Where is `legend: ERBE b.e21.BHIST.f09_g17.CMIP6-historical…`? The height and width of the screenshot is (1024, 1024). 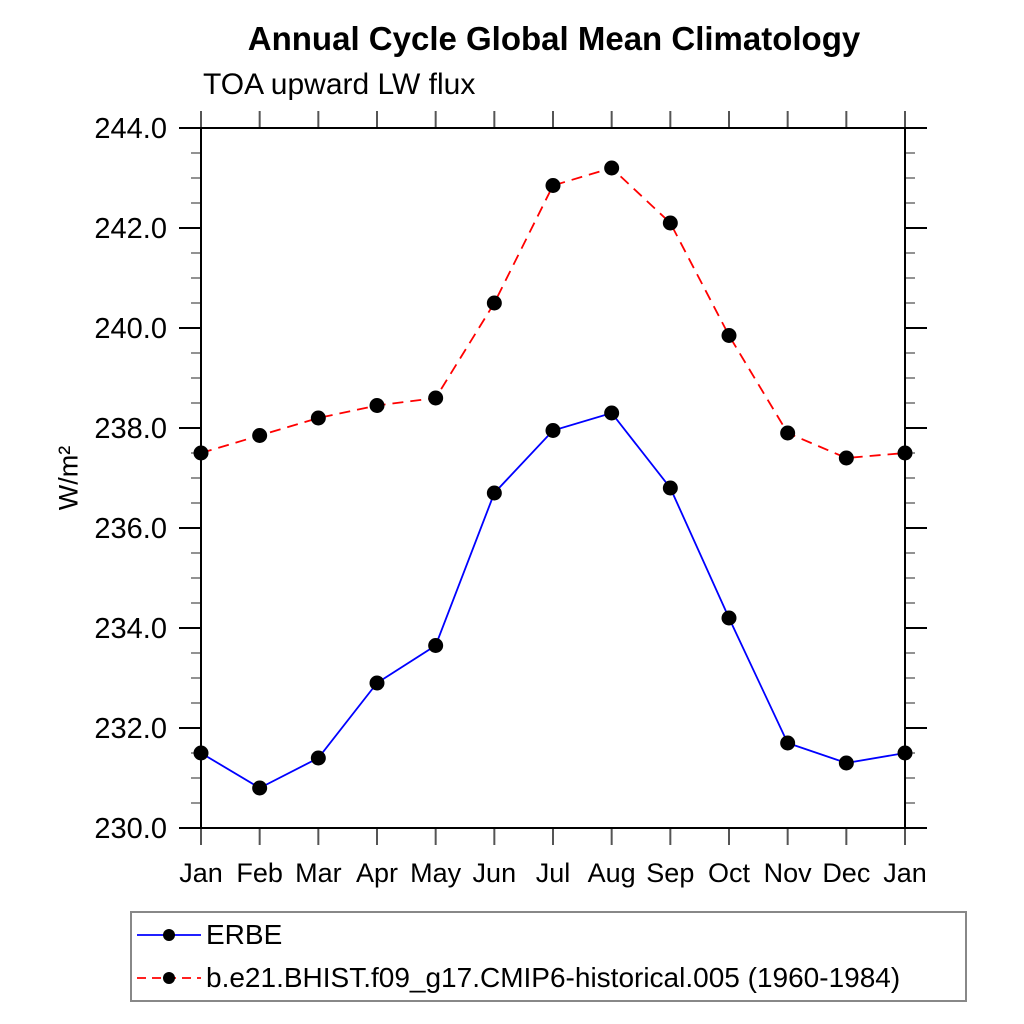 legend: ERBE b.e21.BHIST.f09_g17.CMIP6-historical… is located at coordinates (548, 956).